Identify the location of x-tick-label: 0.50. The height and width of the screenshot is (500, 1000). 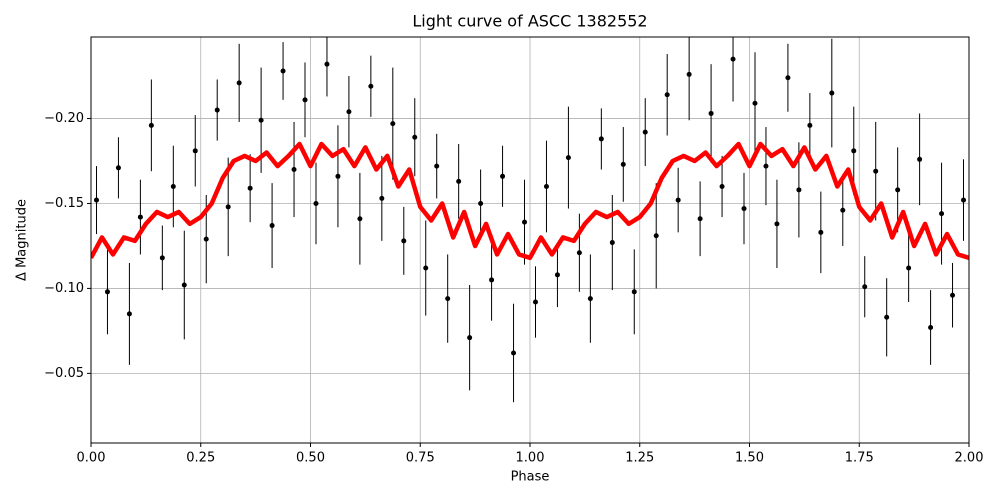
(310, 458).